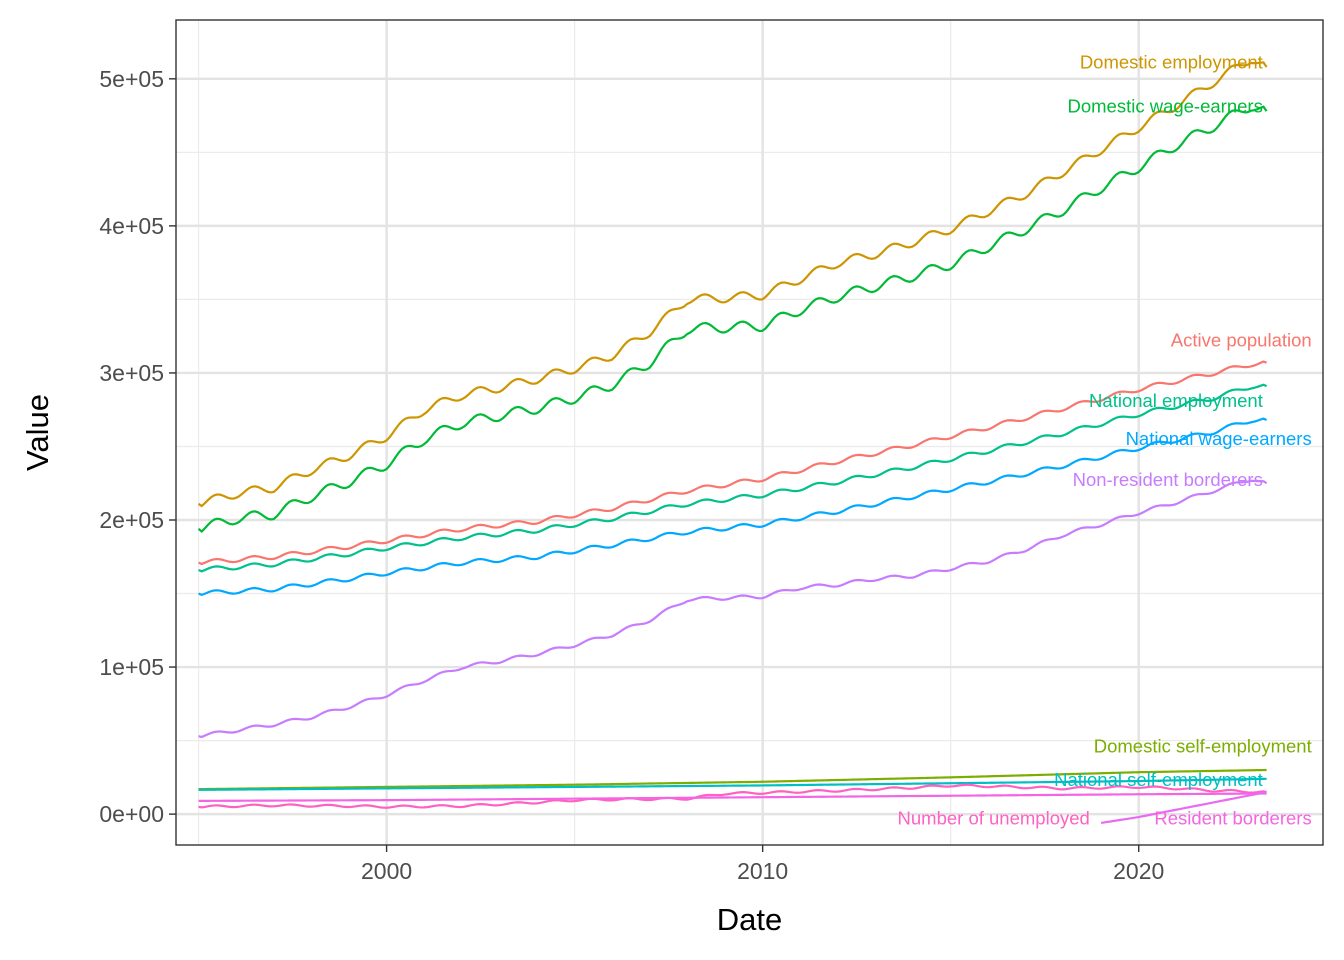 The image size is (1344, 960). I want to click on series-line-number-of-unemployed, so click(732, 796).